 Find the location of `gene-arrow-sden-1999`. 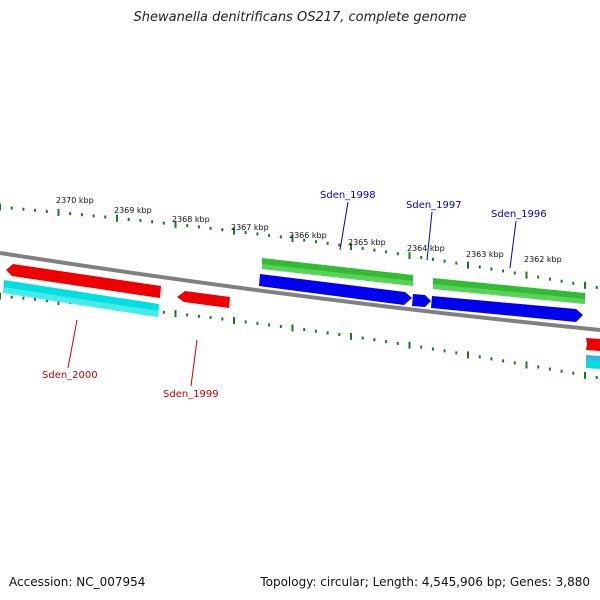

gene-arrow-sden-1999 is located at coordinates (203, 299).